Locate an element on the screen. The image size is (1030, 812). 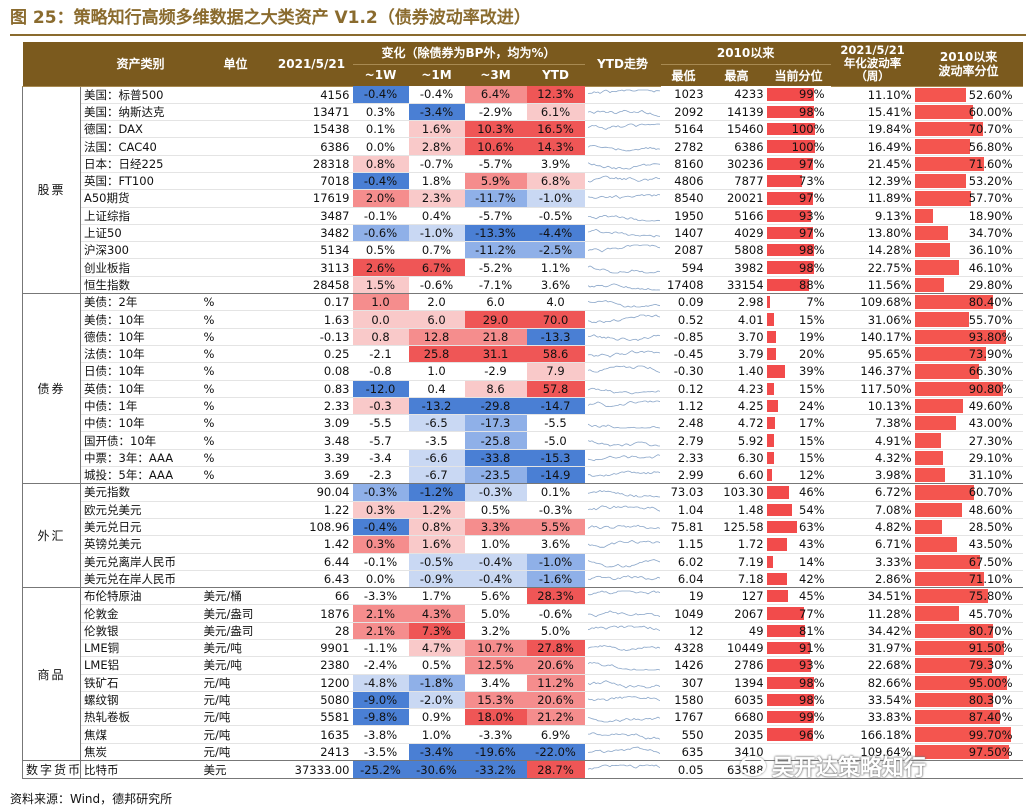
asset-name: 英债：10年 is located at coordinates (140, 389).